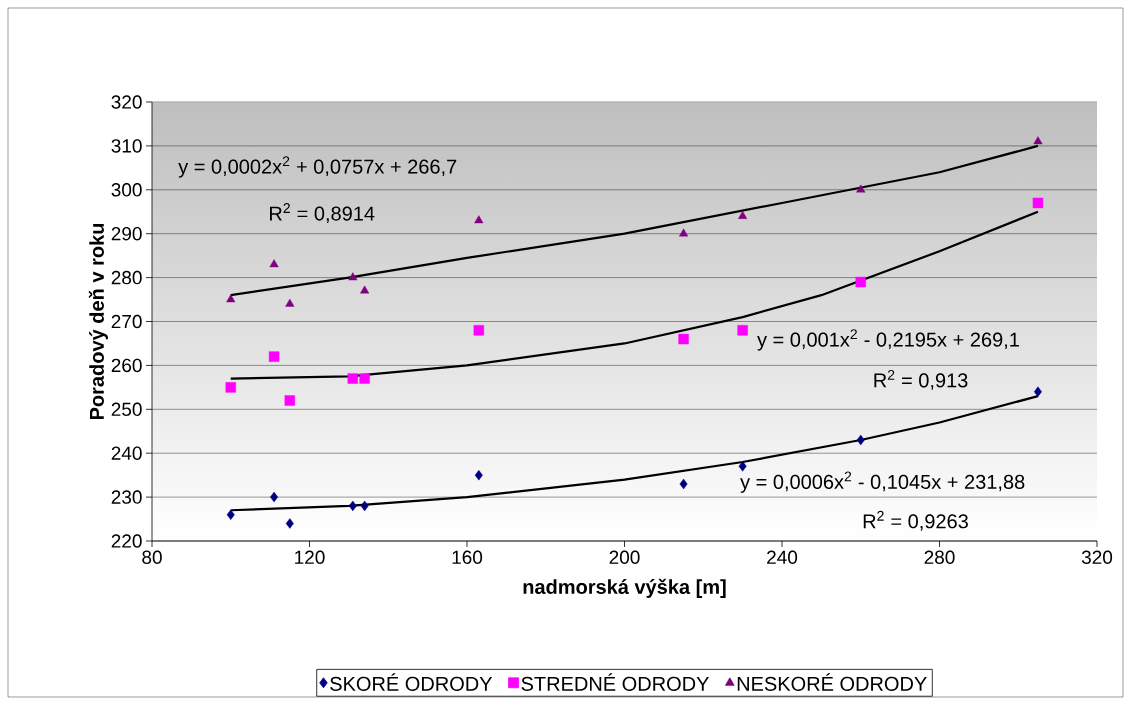 This screenshot has width=1131, height=705. What do you see at coordinates (915, 520) in the screenshot?
I see `annotation: R$^{2}$ = 0,9263` at bounding box center [915, 520].